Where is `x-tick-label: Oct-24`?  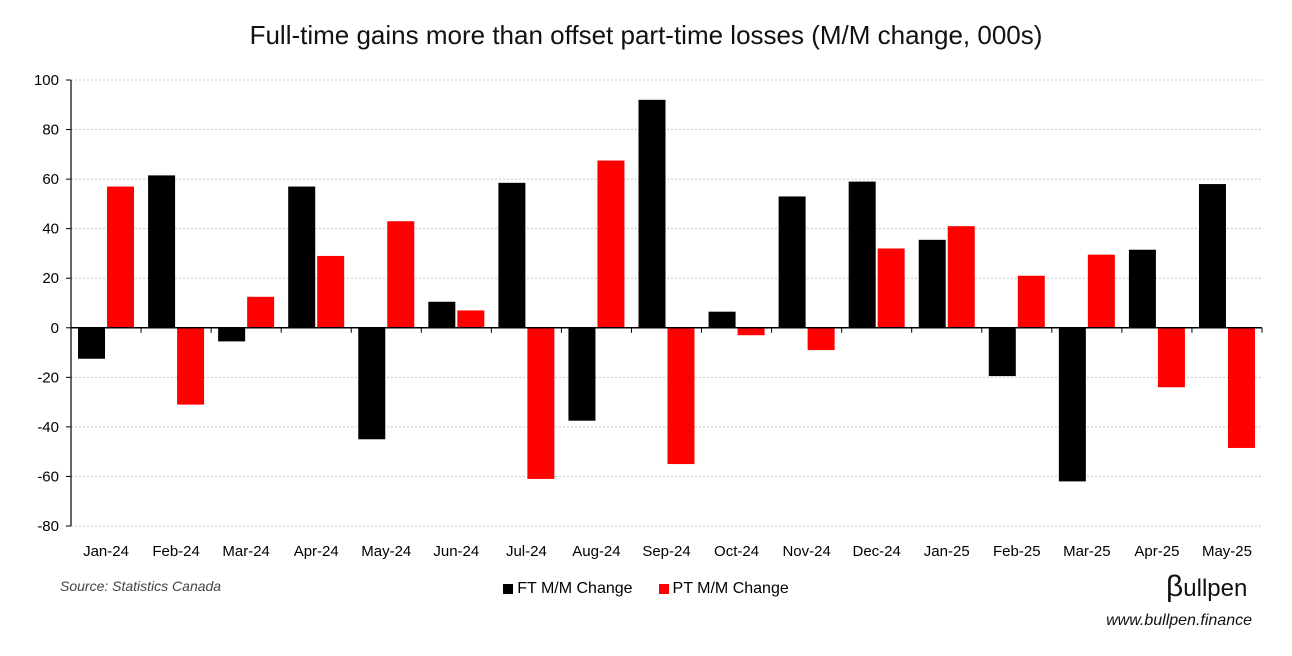
x-tick-label: Oct-24 is located at coordinates (736, 551).